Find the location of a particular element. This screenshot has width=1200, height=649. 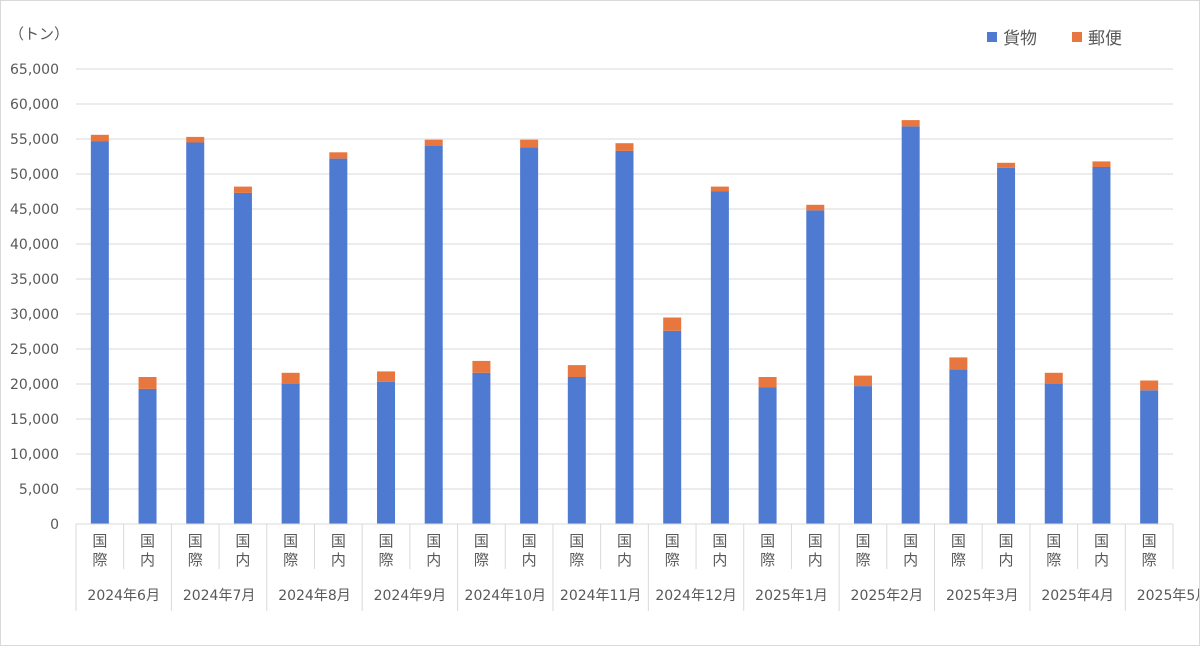

x-group-label: 2024年11月 is located at coordinates (600, 596).